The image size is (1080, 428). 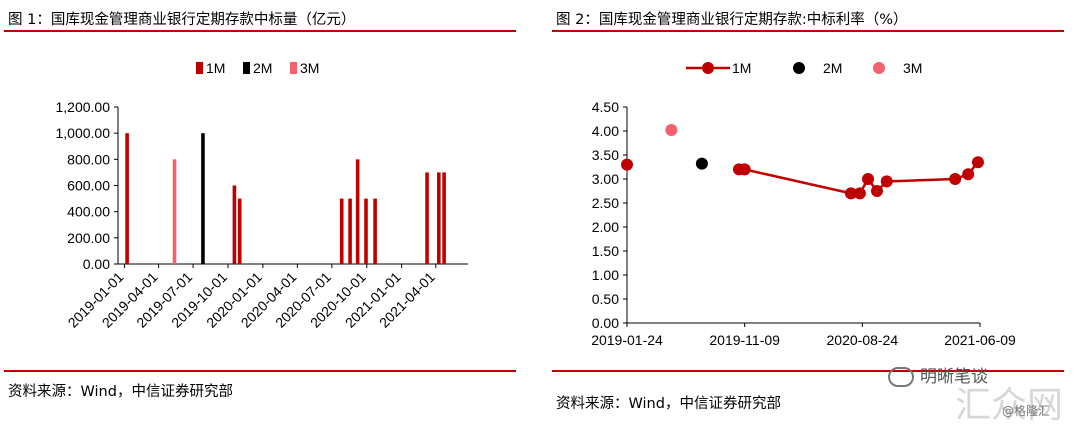 What do you see at coordinates (671, 130) in the screenshot?
I see `point-3M` at bounding box center [671, 130].